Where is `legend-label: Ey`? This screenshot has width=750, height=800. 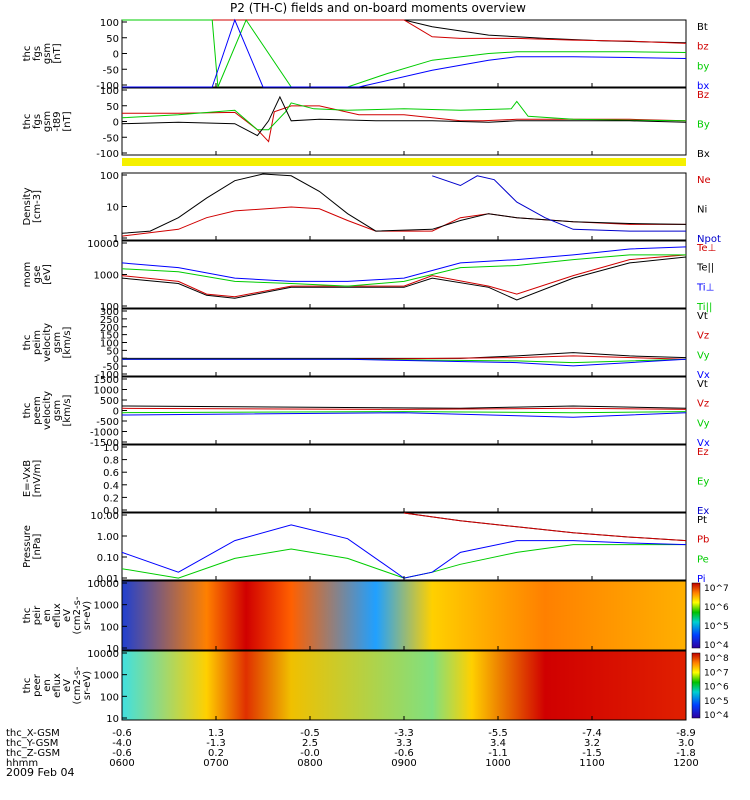 legend-label: Ey is located at coordinates (703, 482).